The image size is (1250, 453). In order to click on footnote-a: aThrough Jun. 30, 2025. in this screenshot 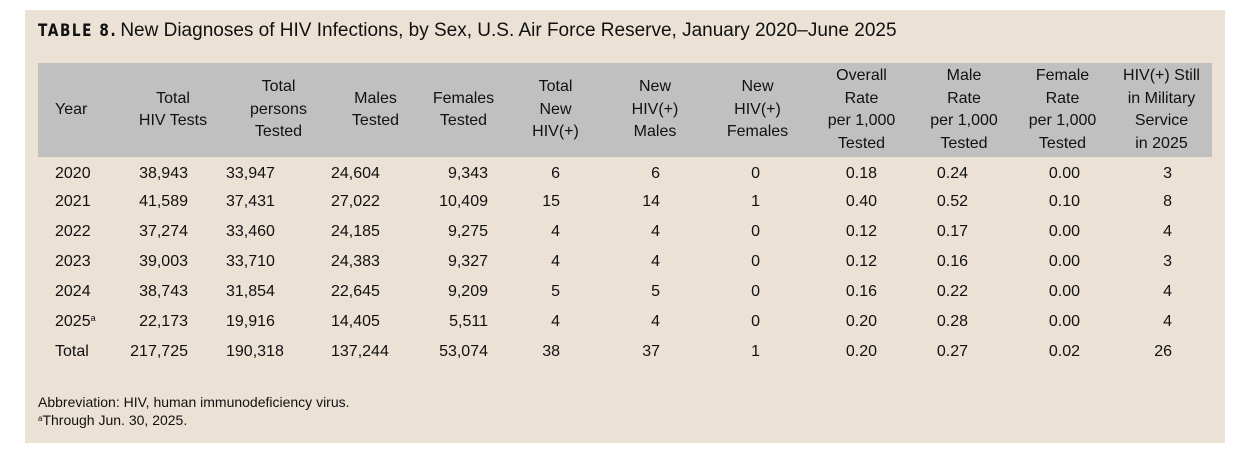, I will do `click(112, 420)`.